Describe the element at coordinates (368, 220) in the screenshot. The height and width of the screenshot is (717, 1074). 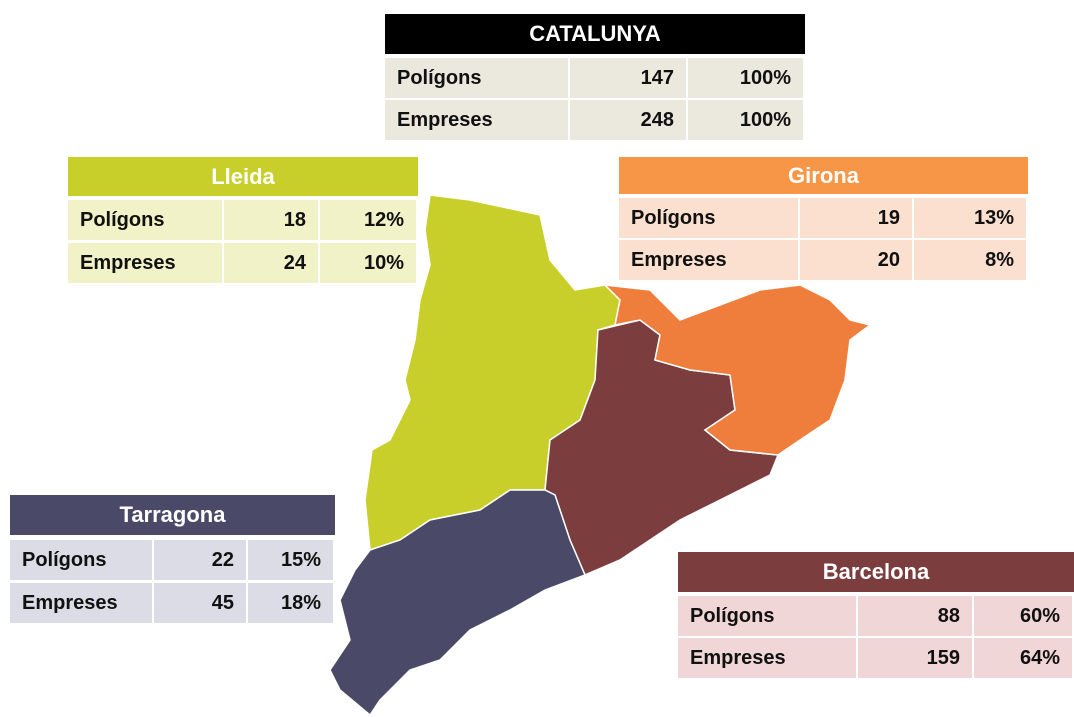
I see `row-value: 12%` at that location.